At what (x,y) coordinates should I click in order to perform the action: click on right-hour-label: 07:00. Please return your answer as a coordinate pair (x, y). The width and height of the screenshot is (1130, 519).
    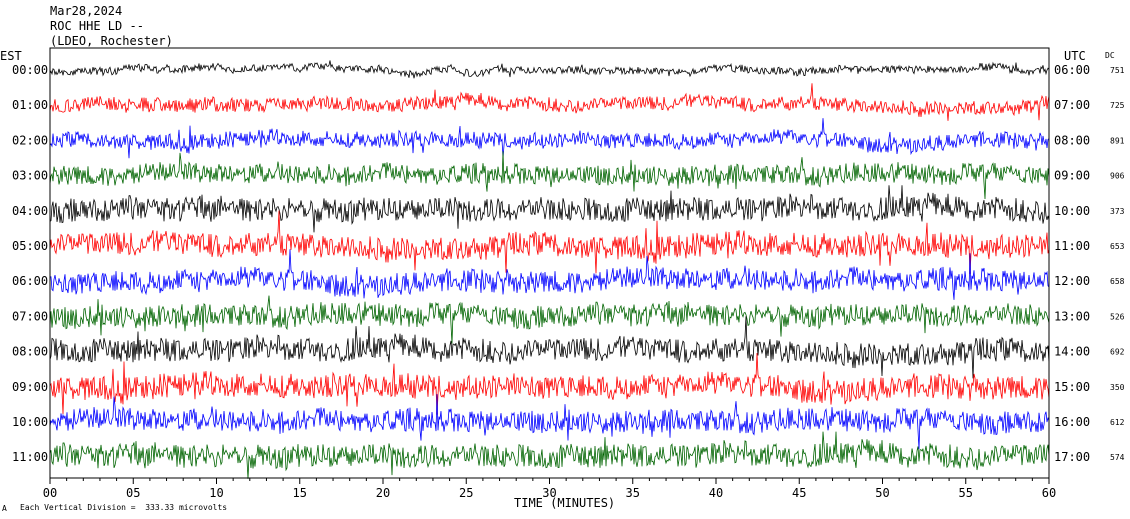
    Looking at the image, I should click on (1072, 105).